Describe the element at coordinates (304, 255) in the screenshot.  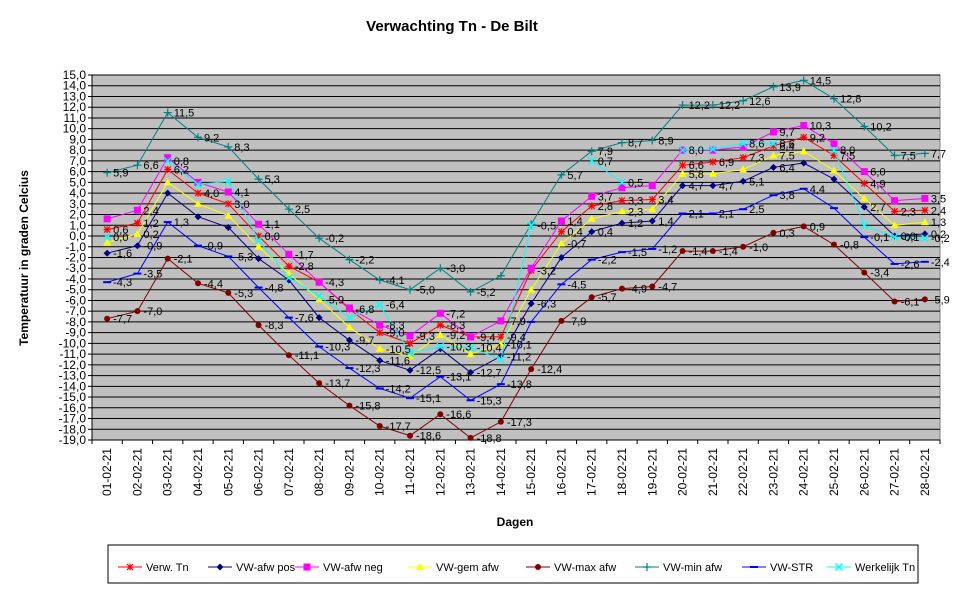
I see `data-label: -1,7` at that location.